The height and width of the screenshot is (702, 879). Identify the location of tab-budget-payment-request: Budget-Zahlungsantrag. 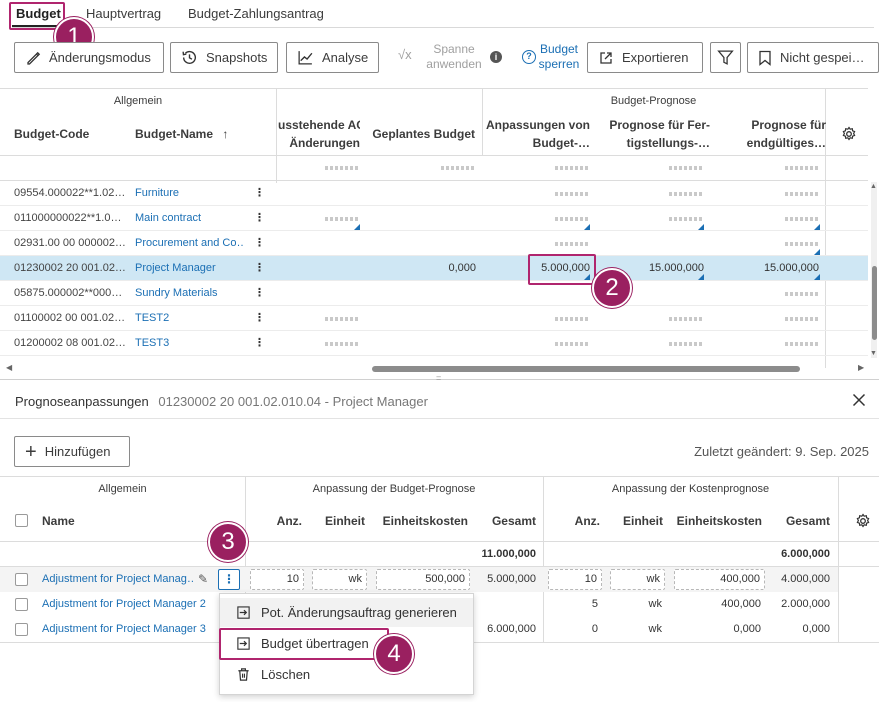
(256, 13).